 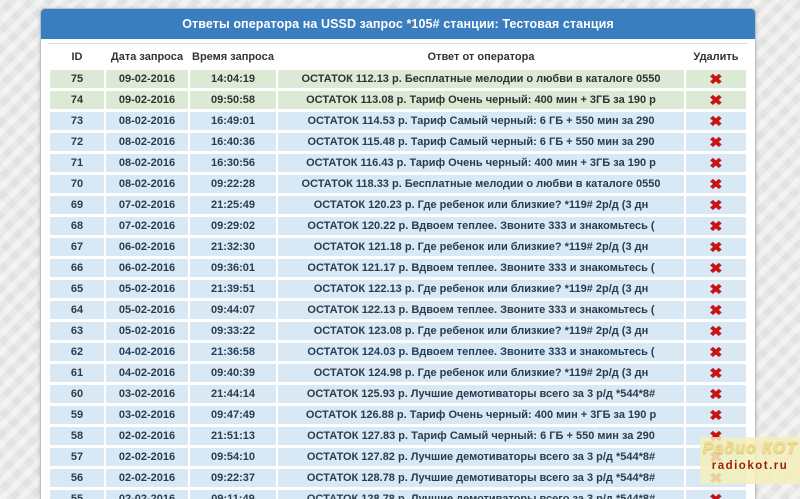 What do you see at coordinates (233, 121) in the screenshot?
I see `cell-time: 16:49:01` at bounding box center [233, 121].